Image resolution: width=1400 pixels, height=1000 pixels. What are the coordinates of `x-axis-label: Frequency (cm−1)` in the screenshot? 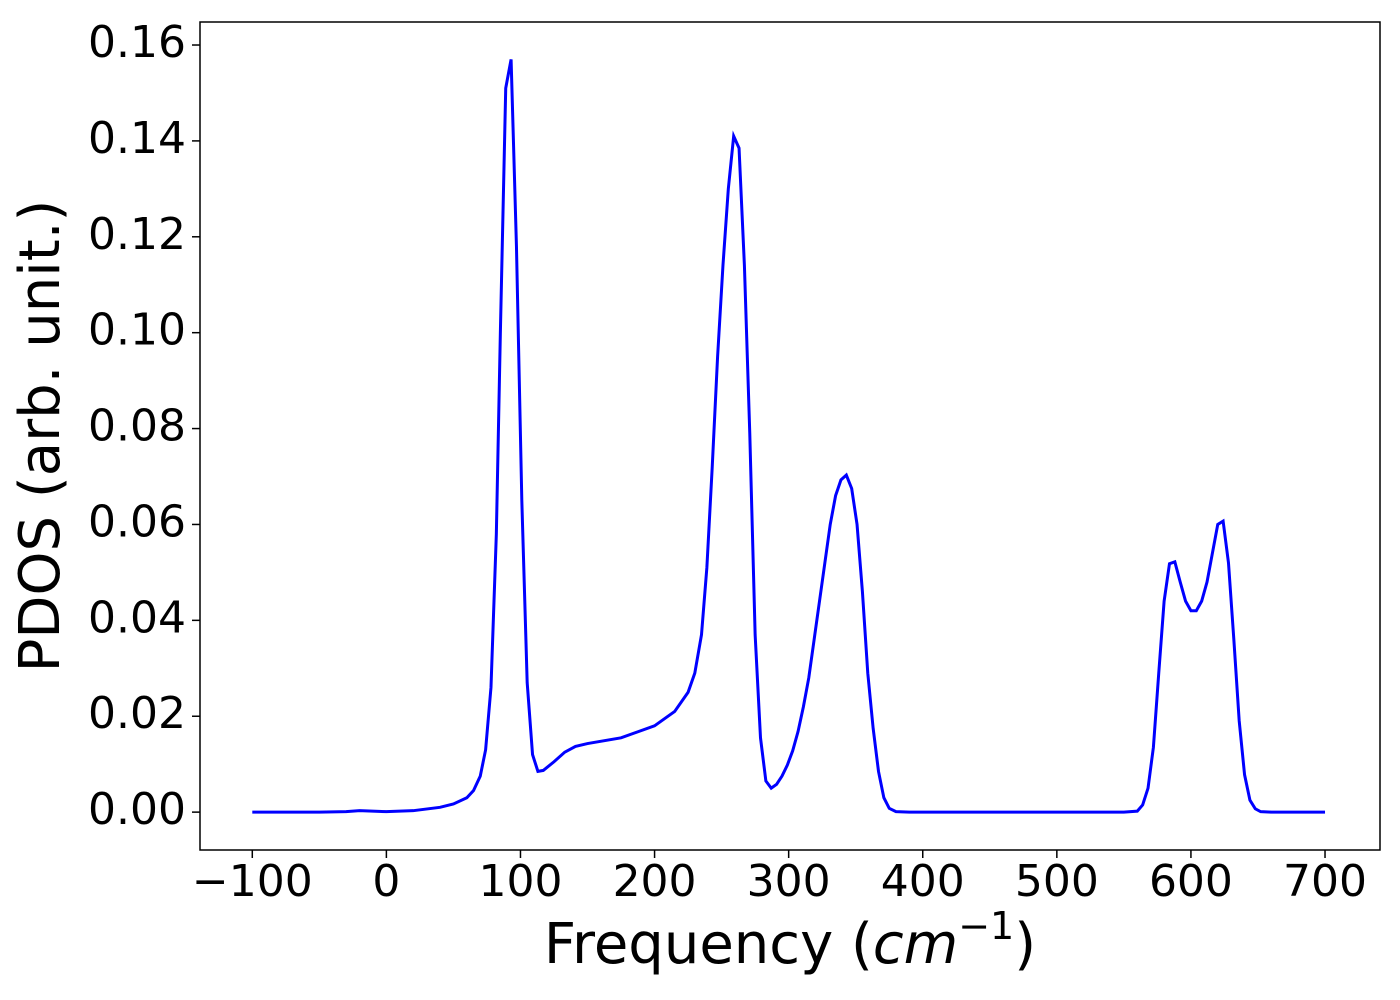 It's located at (790, 941).